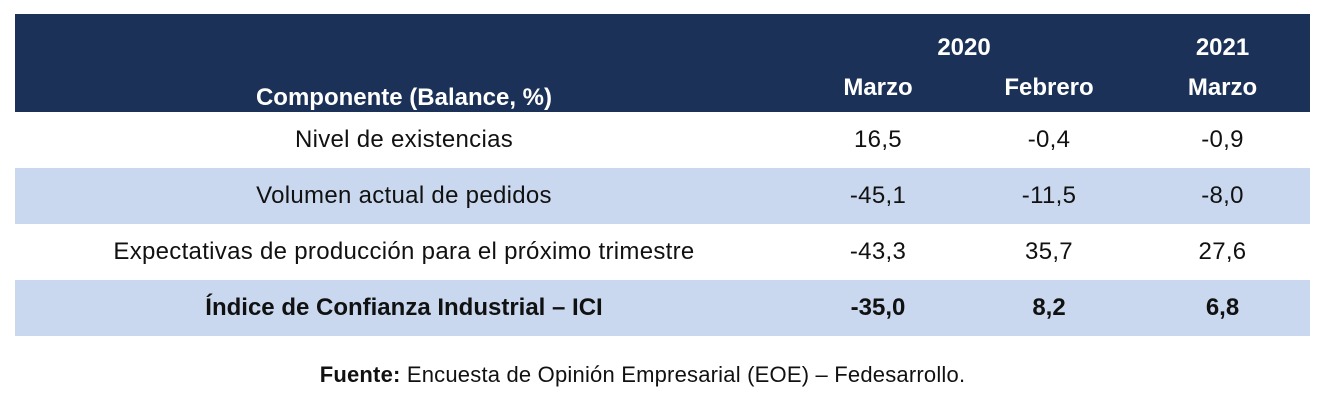 The height and width of the screenshot is (401, 1326). Describe the element at coordinates (360, 374) in the screenshot. I see `source-label: Fuente:` at that location.